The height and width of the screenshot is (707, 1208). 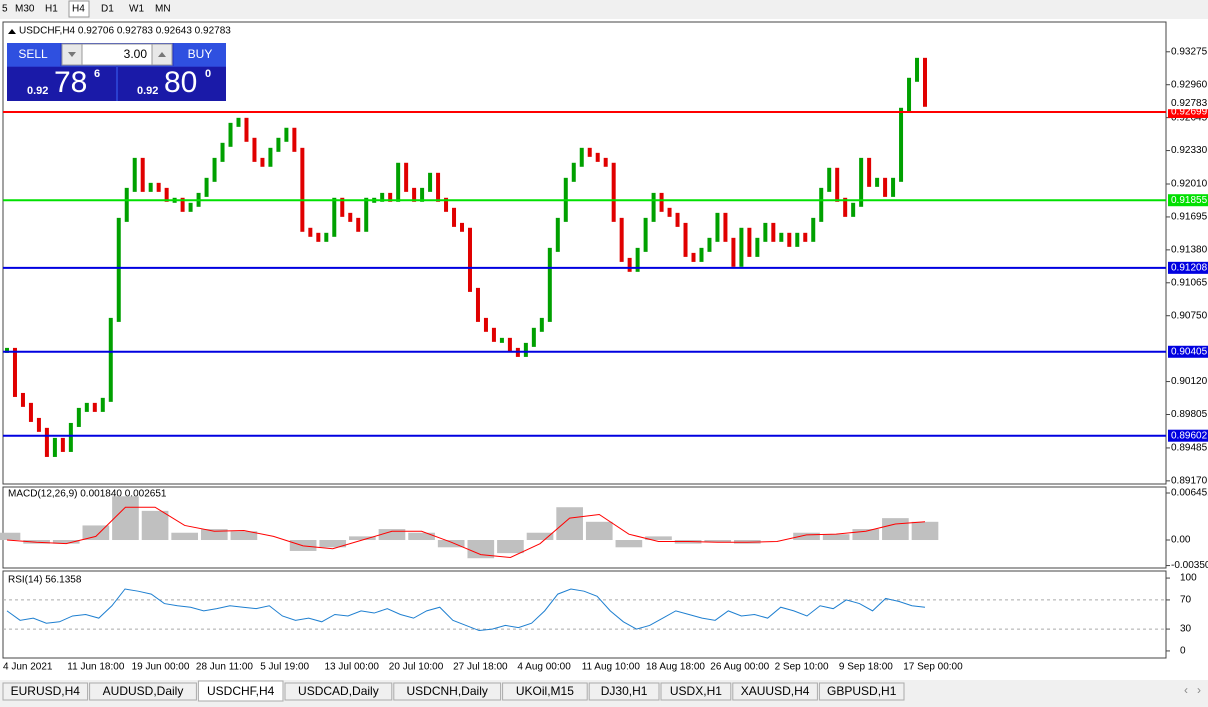 I want to click on y-tick-label: 0.92010, so click(x=1189, y=184).